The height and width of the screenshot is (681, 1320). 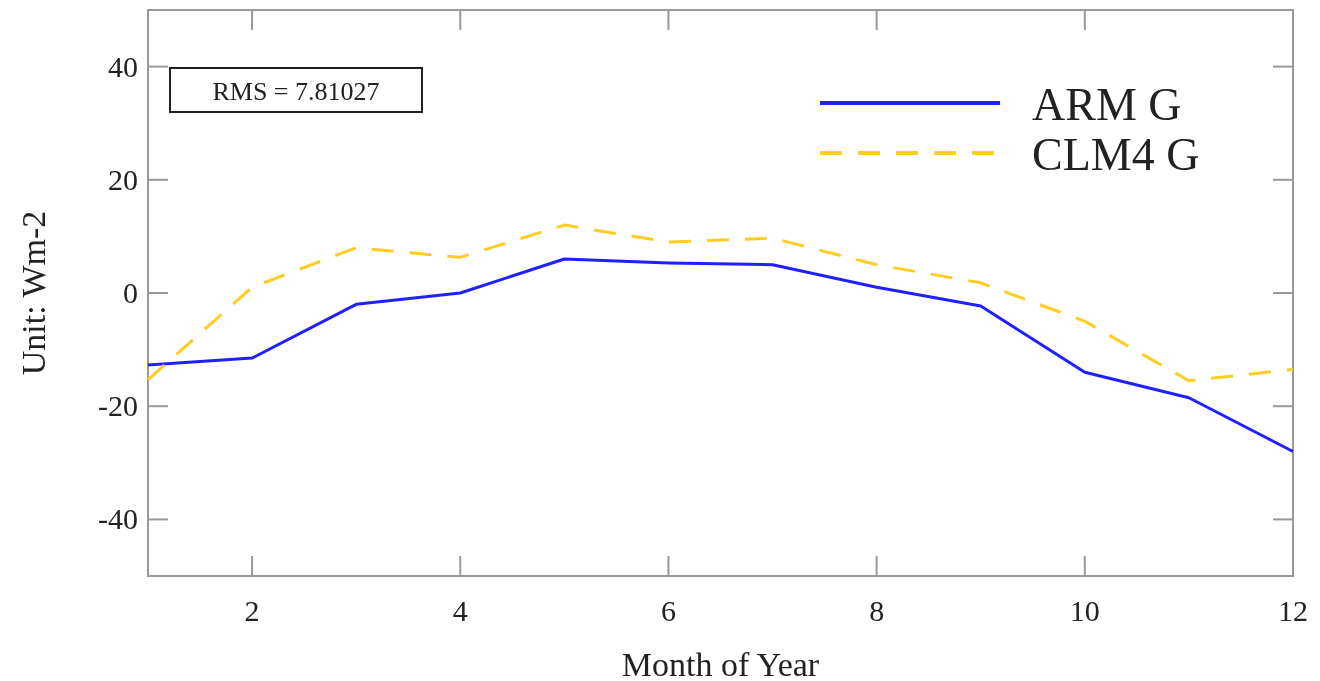 I want to click on x-tick-label: 2, so click(x=252, y=610).